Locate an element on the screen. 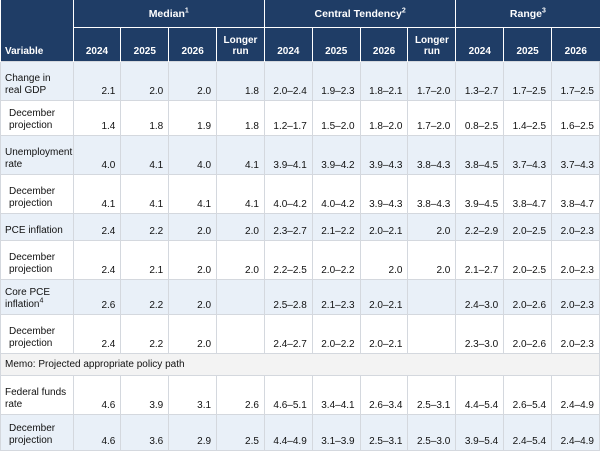 The width and height of the screenshot is (600, 451). column-header-central-longer-run: Longer run is located at coordinates (431, 44).